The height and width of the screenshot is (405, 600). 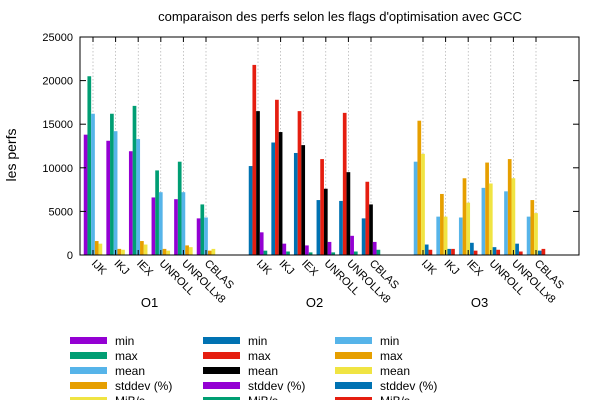 What do you see at coordinates (517, 249) in the screenshot?
I see `bar-O3-UNROLLx8-stddev` at bounding box center [517, 249].